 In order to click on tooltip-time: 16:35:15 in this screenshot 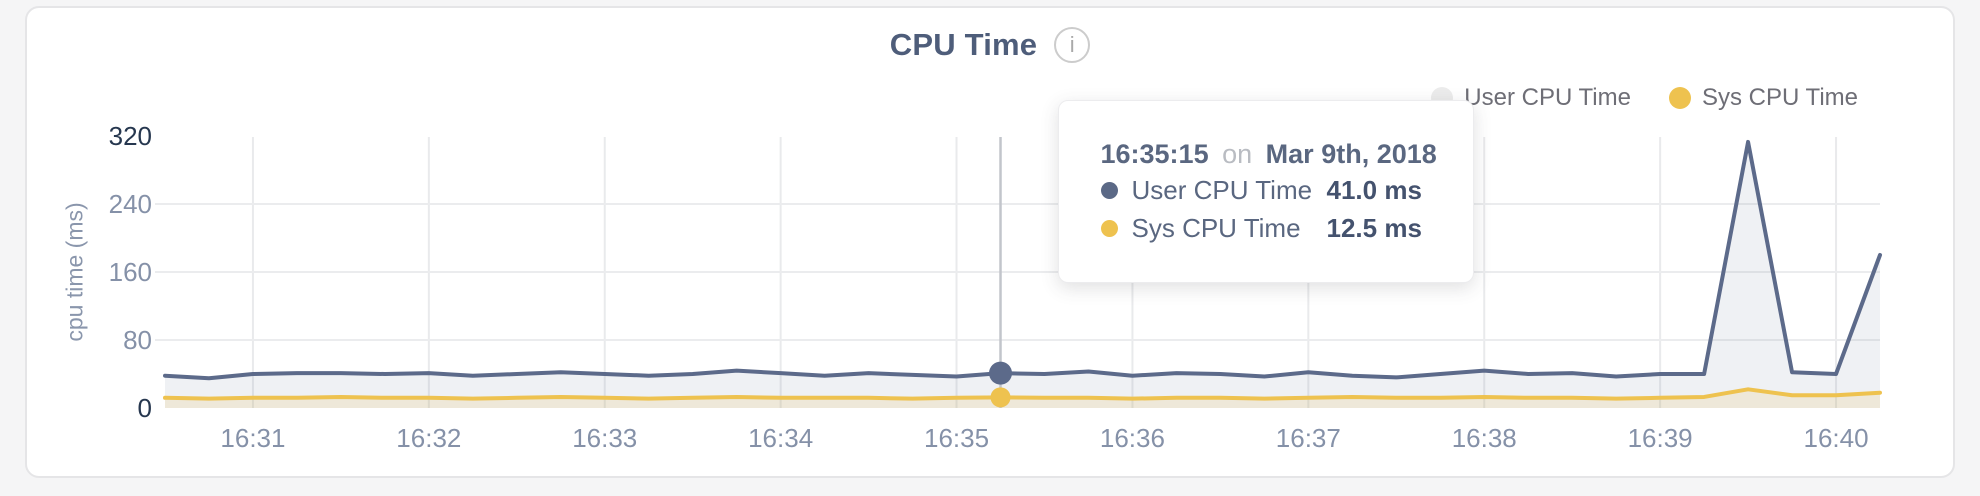, I will do `click(1154, 154)`.